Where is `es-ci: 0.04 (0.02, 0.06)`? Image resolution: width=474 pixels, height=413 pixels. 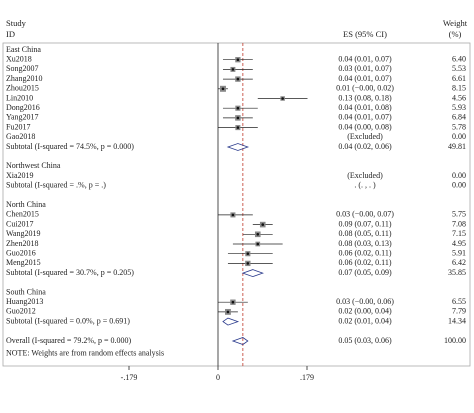
es-ci: 0.04 (0.02, 0.06) is located at coordinates (365, 146).